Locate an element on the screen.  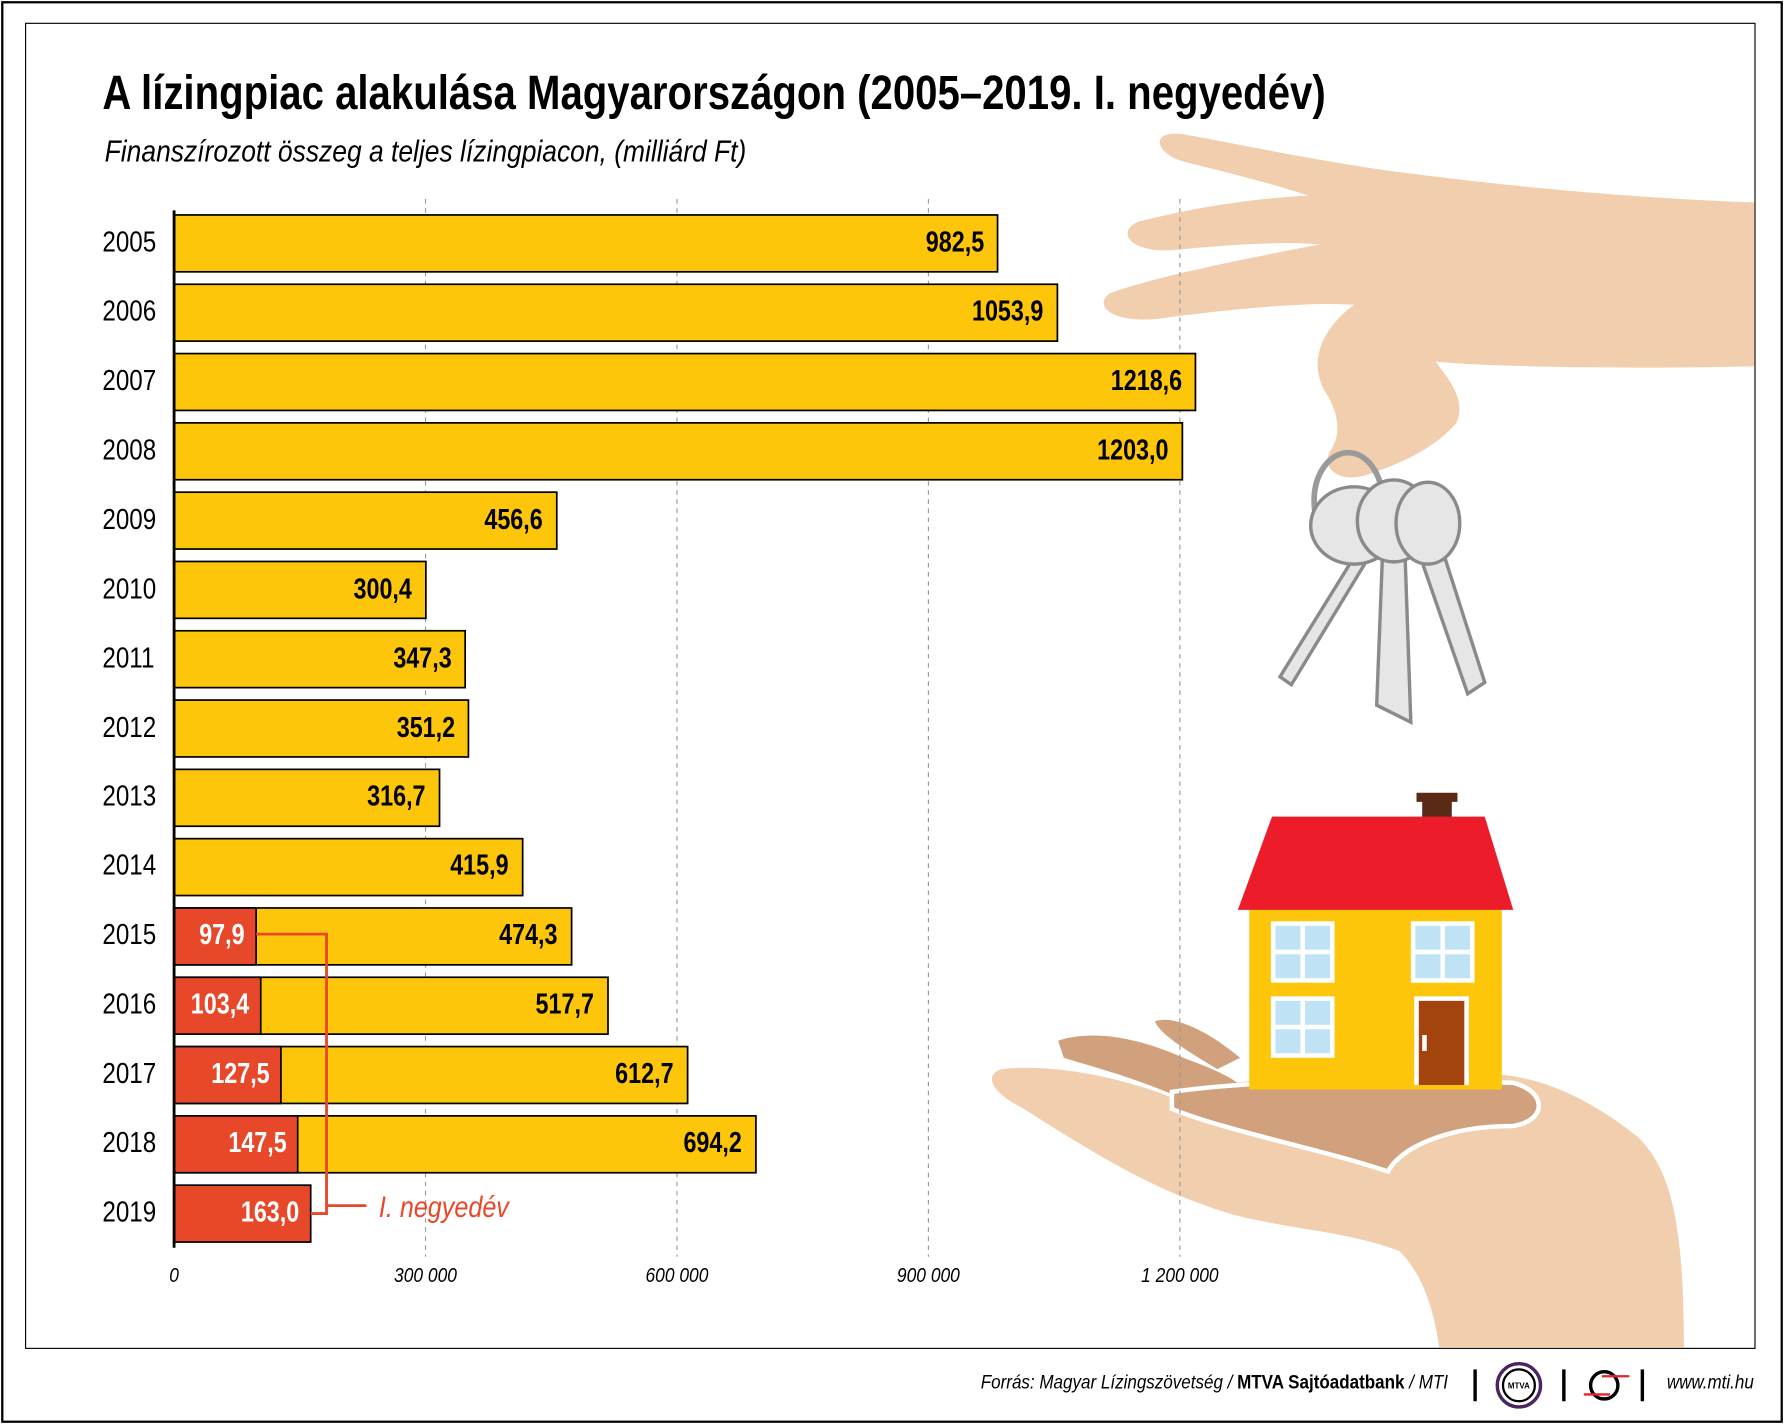
bar-value-label: 1203,0 is located at coordinates (1133, 450).